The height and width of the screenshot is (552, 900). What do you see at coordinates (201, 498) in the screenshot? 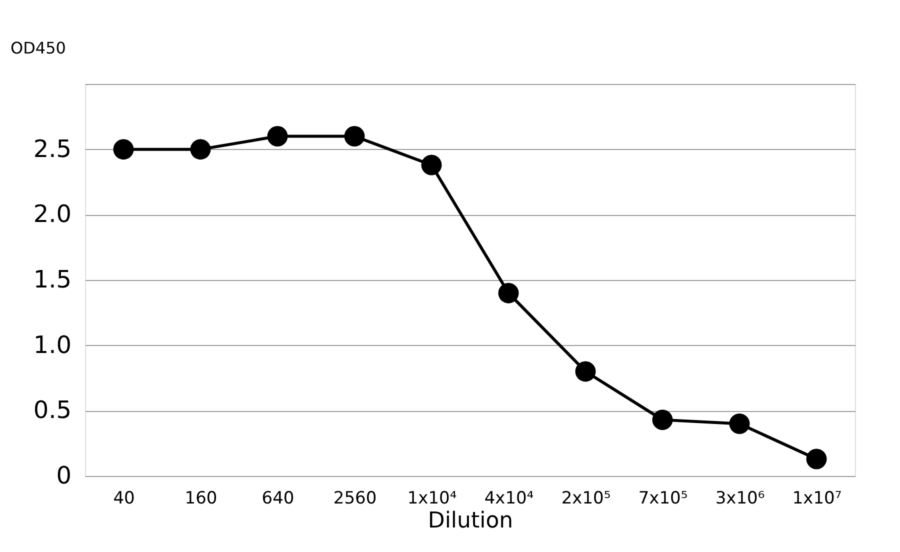
I see `x-tick-label: 160` at bounding box center [201, 498].